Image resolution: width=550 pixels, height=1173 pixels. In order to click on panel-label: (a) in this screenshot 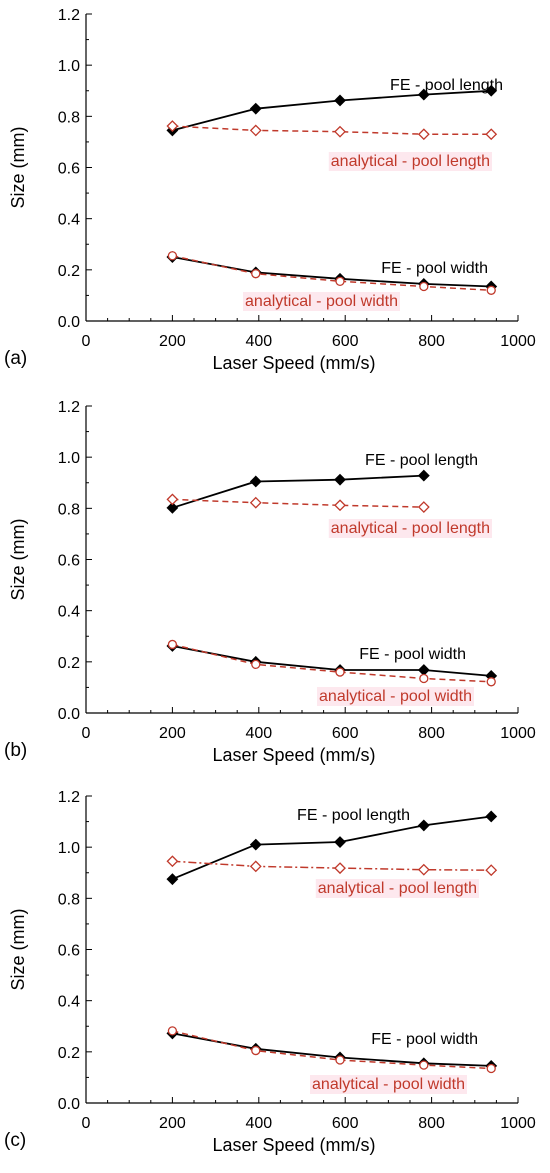, I will do `click(15, 358)`.